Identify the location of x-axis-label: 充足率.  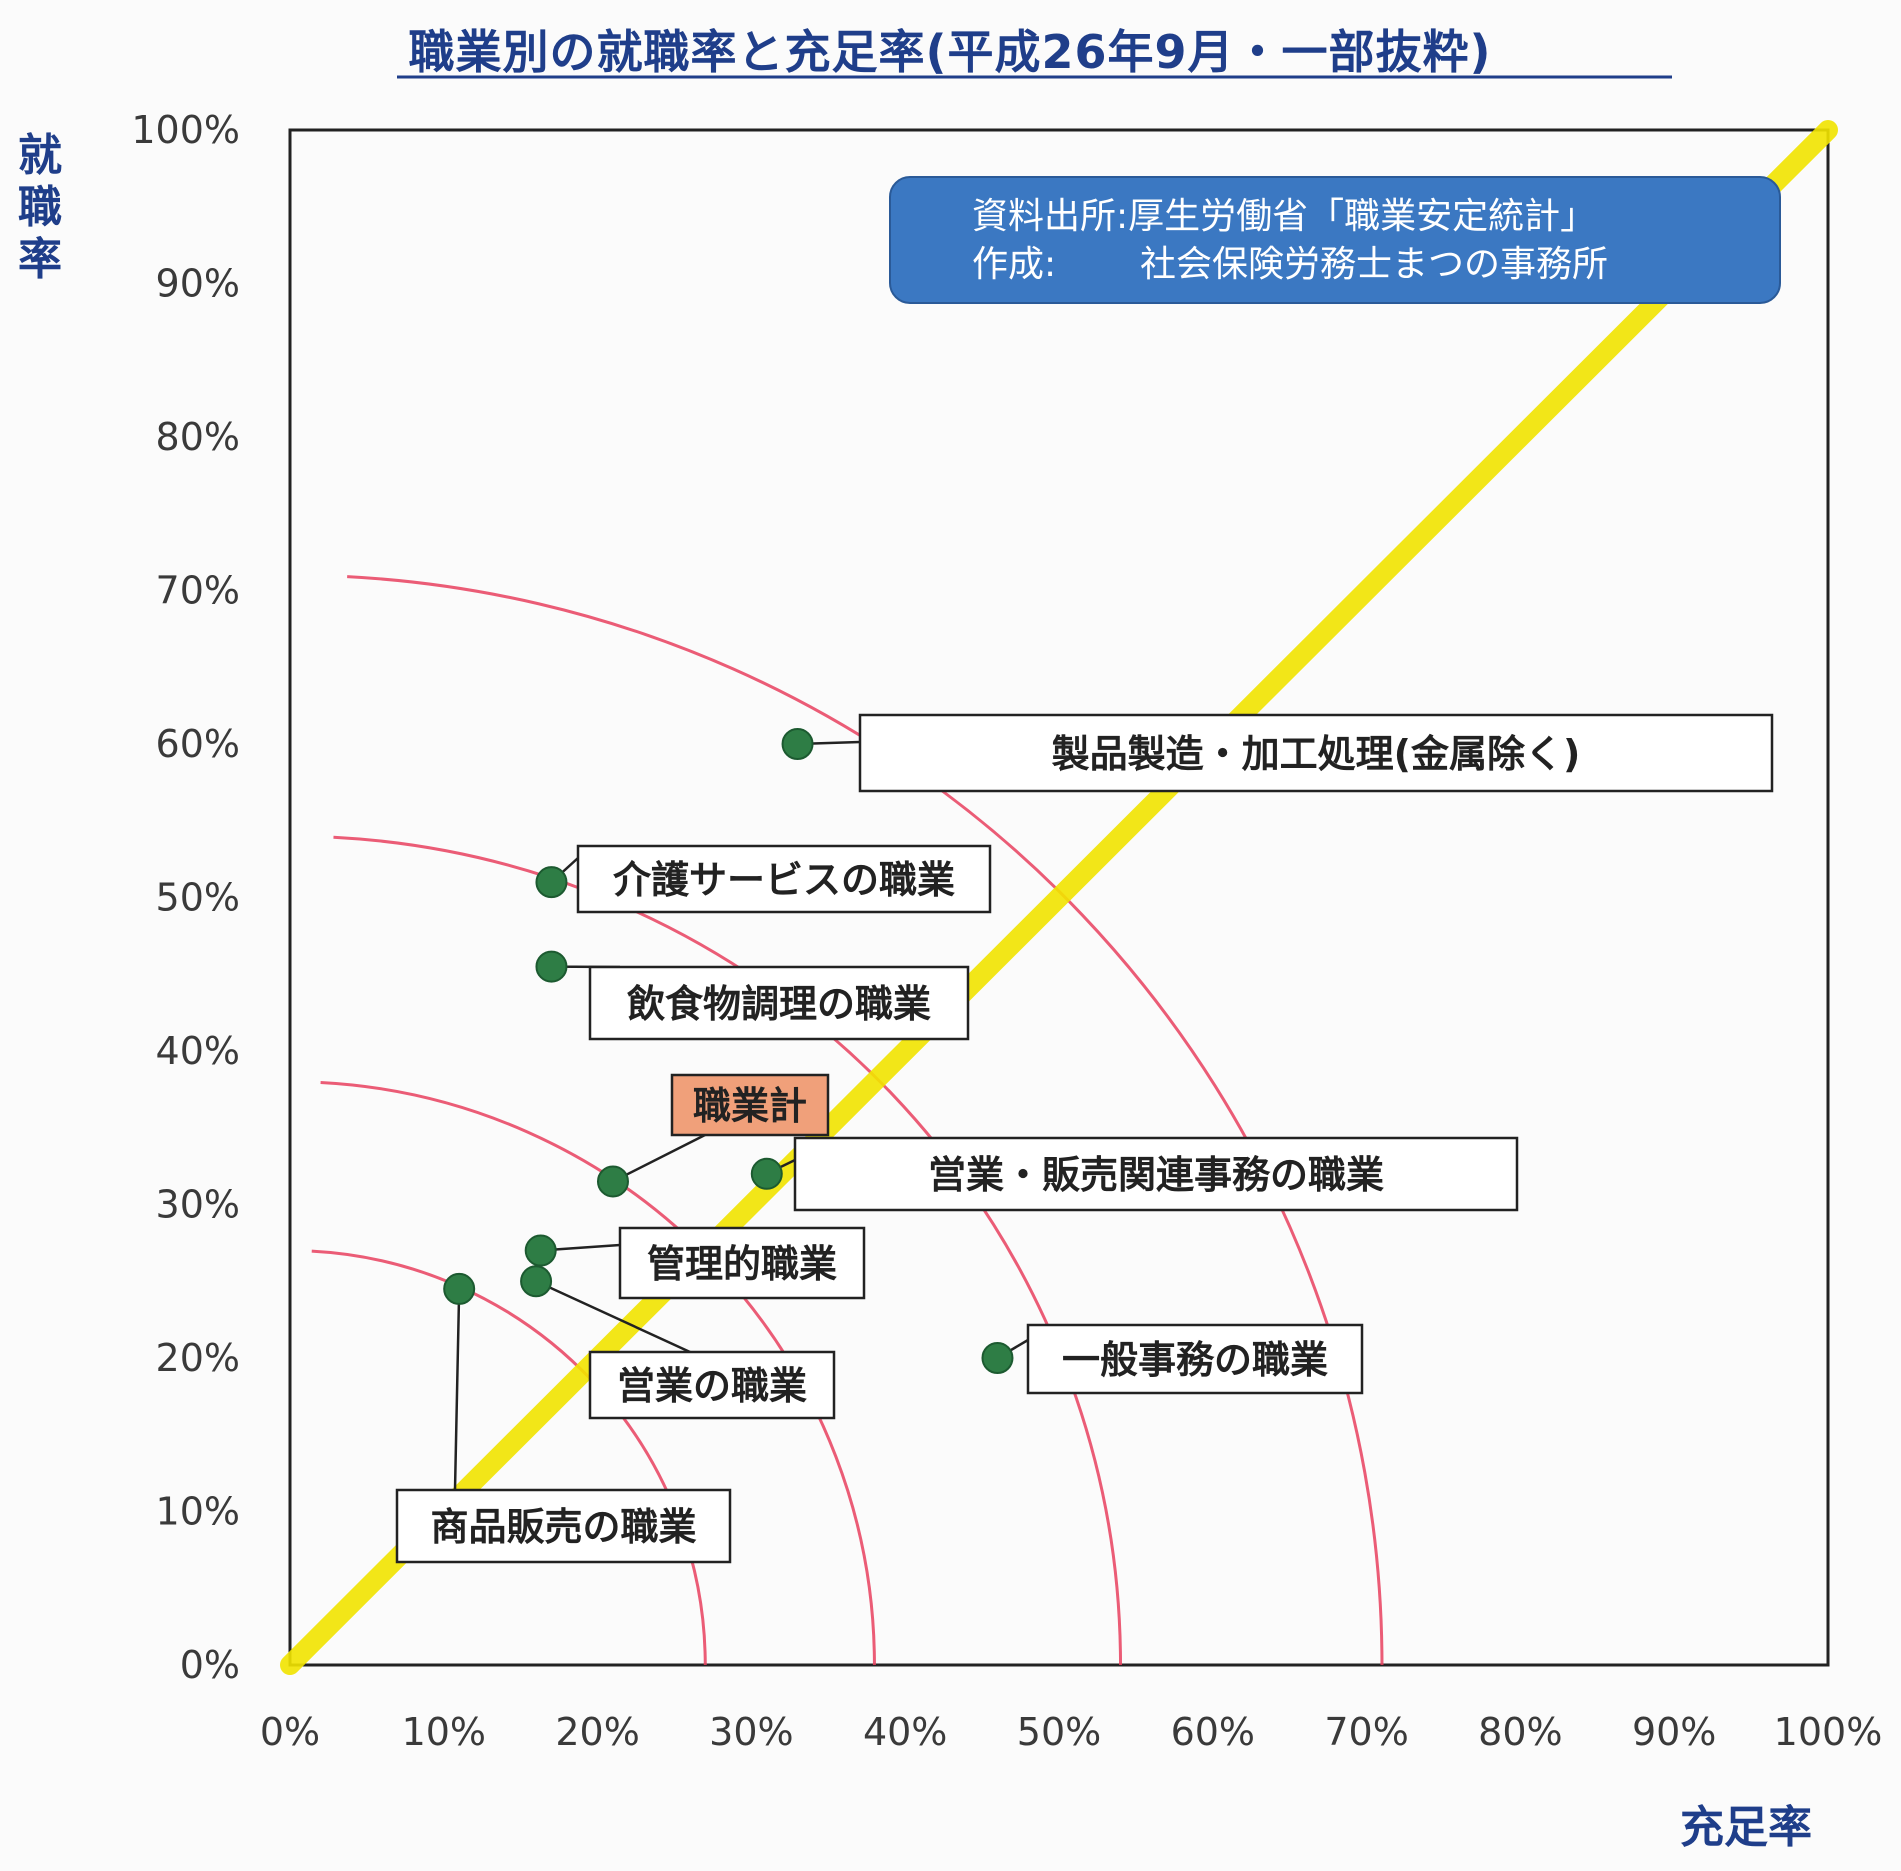
(1746, 1827).